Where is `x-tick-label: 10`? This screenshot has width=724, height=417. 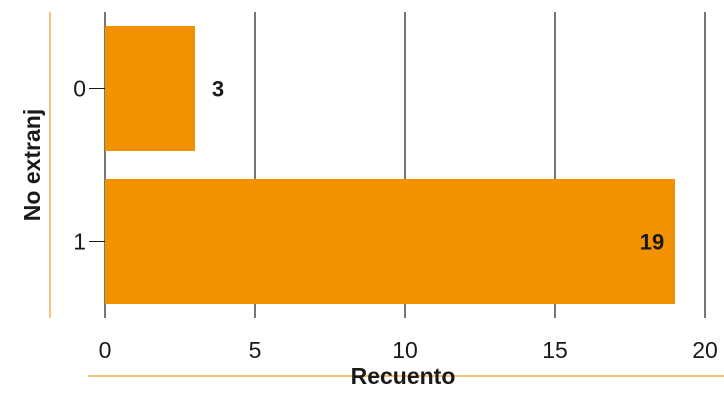
x-tick-label: 10 is located at coordinates (405, 350).